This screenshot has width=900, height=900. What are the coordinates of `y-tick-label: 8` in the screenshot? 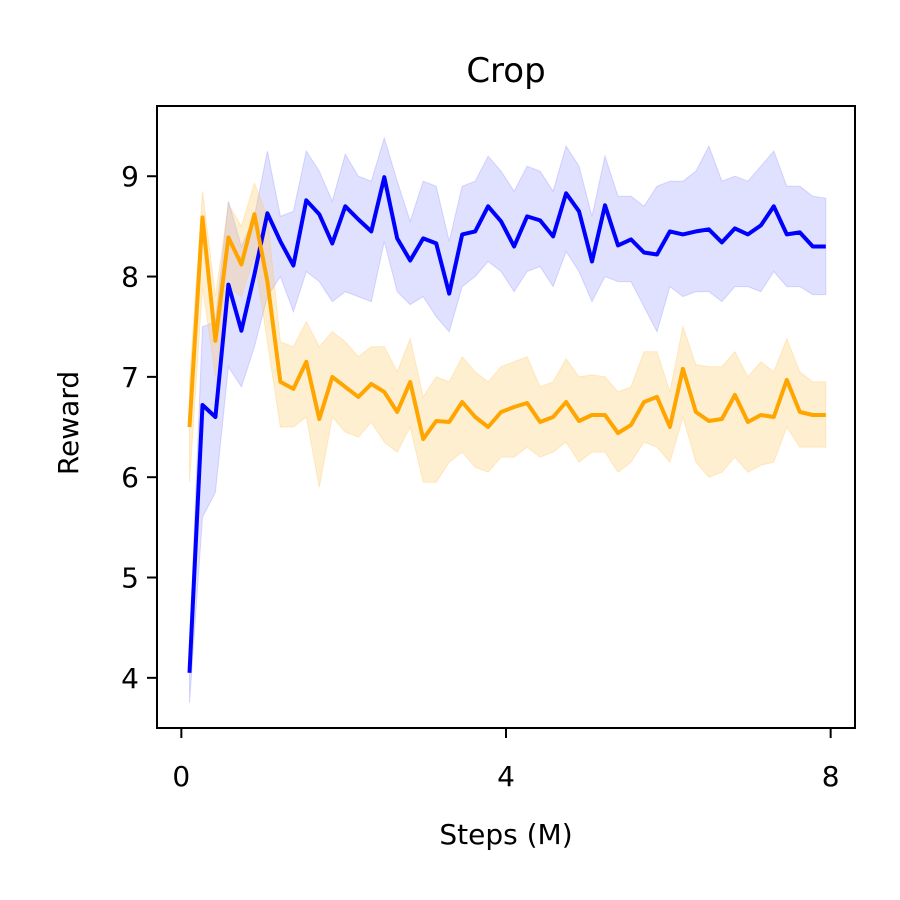 It's located at (130, 277).